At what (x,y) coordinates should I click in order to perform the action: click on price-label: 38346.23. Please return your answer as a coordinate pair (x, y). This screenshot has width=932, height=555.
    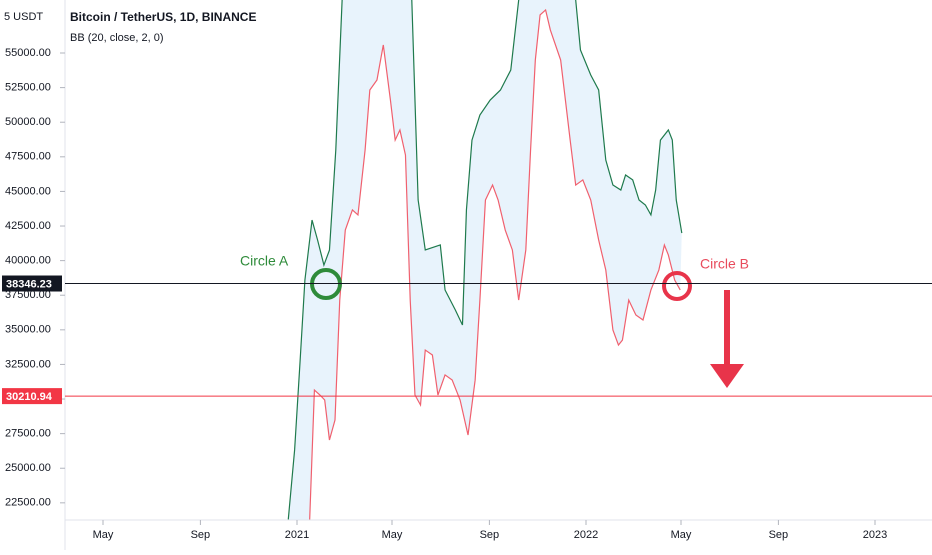
    Looking at the image, I should click on (29, 284).